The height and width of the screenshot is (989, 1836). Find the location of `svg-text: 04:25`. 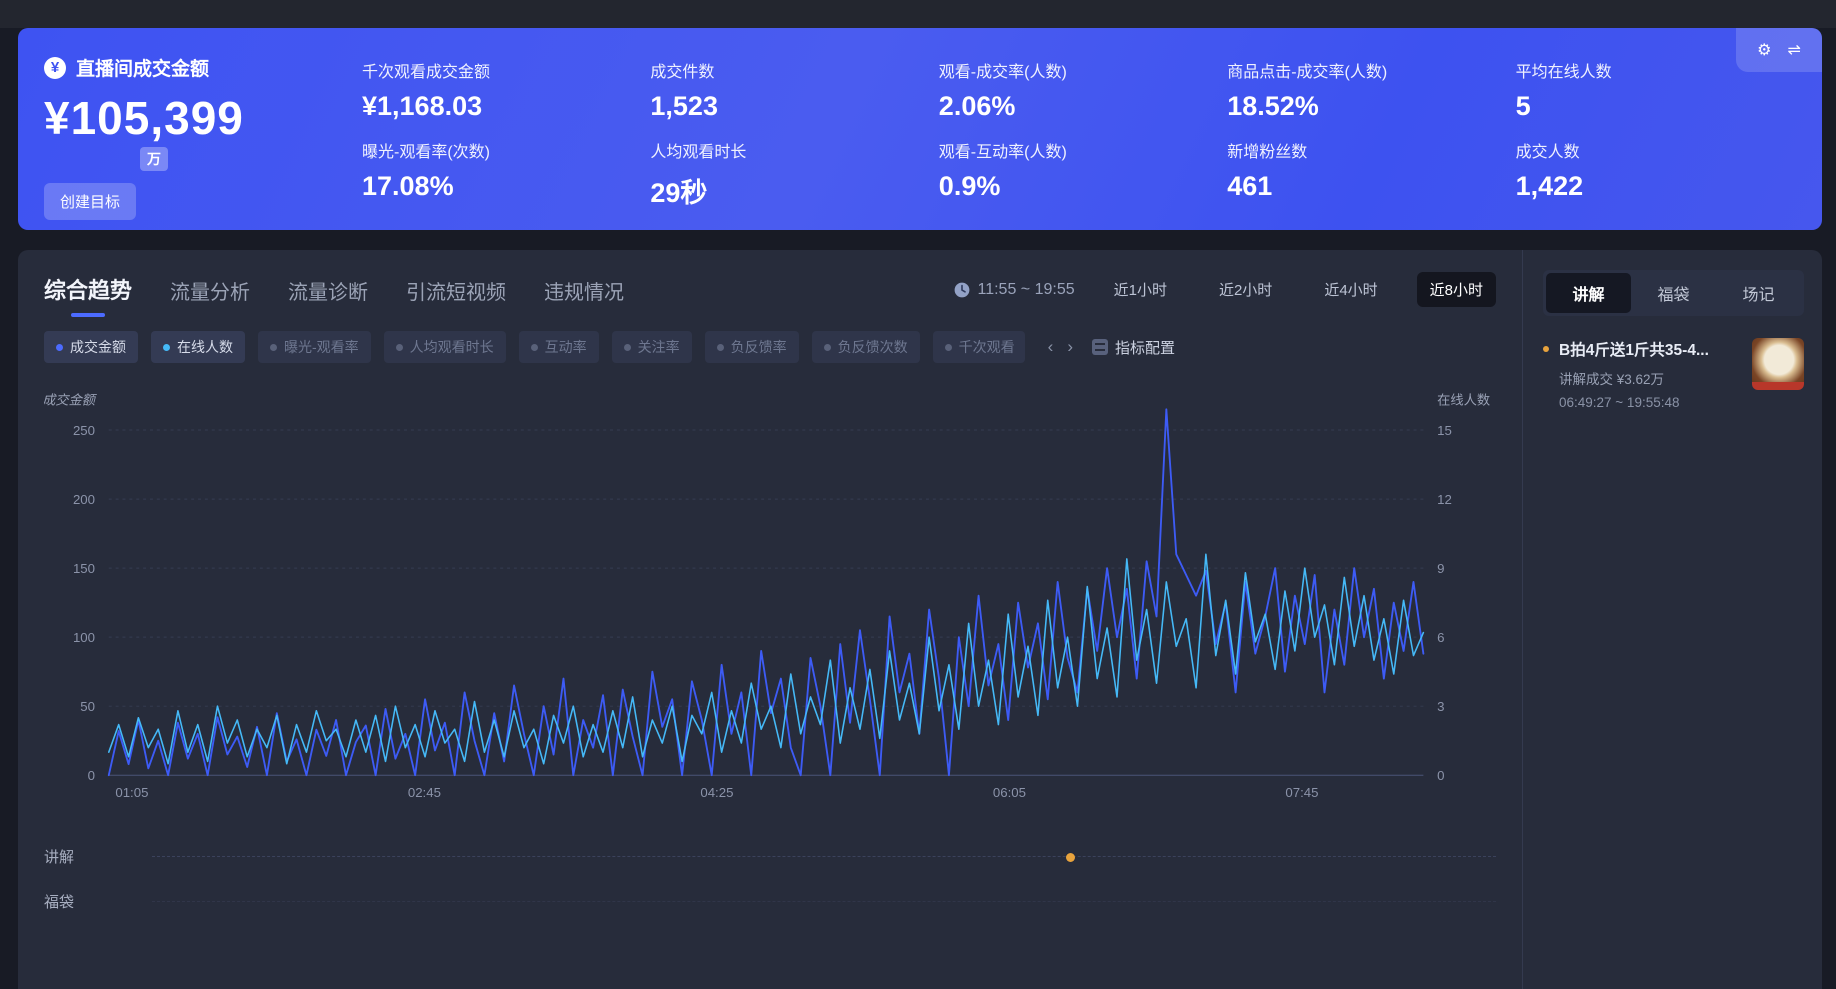

svg-text: 04:25 is located at coordinates (716, 792).